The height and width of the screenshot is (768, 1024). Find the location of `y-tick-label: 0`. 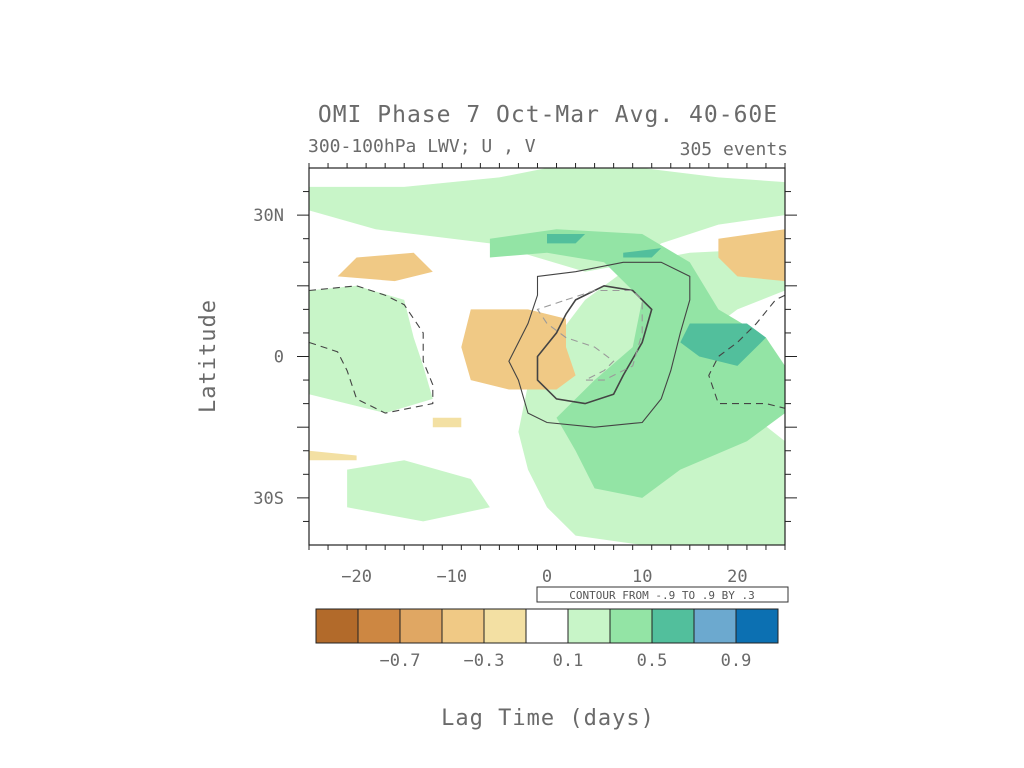

y-tick-label: 0 is located at coordinates (279, 358).